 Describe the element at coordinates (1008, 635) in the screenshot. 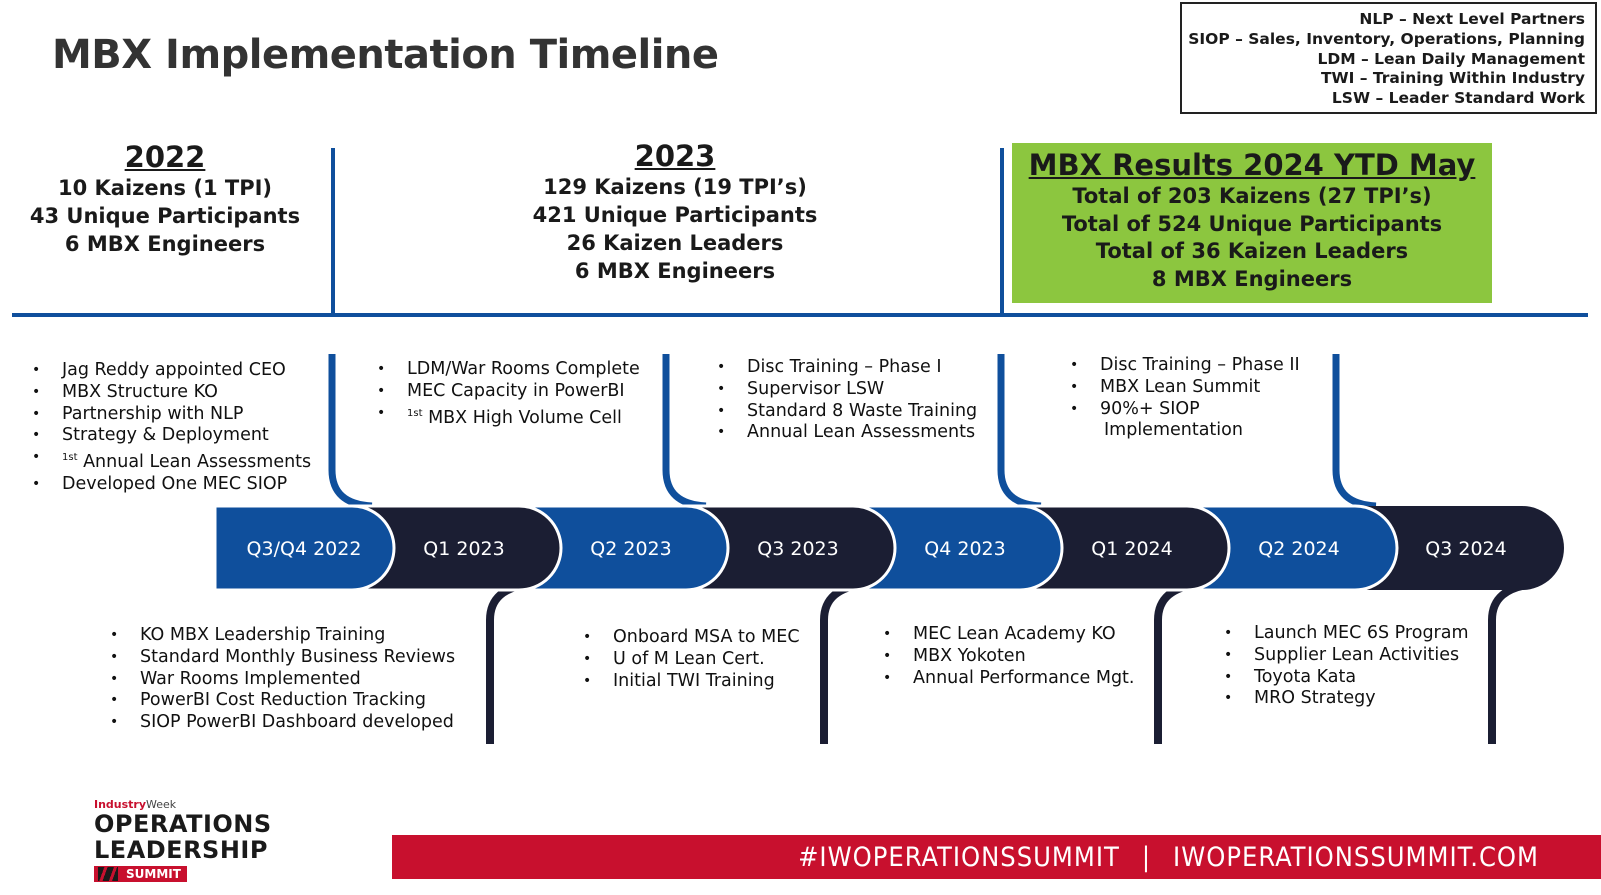

I see `list-item: MEC Lean Academy KO` at that location.